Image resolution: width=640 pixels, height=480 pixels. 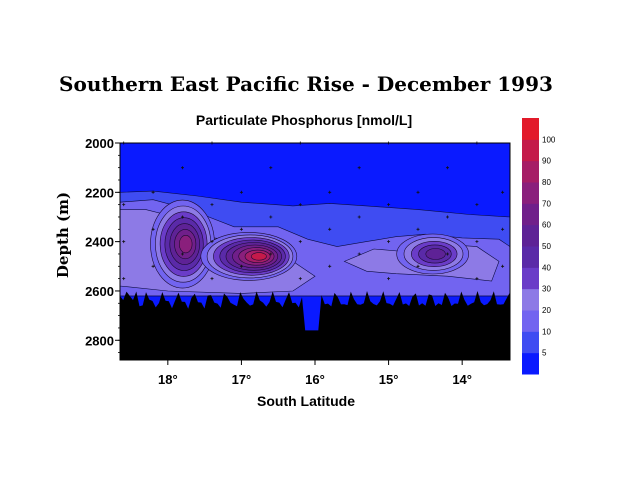 What do you see at coordinates (242, 379) in the screenshot?
I see `x-tick-label: 17°` at bounding box center [242, 379].